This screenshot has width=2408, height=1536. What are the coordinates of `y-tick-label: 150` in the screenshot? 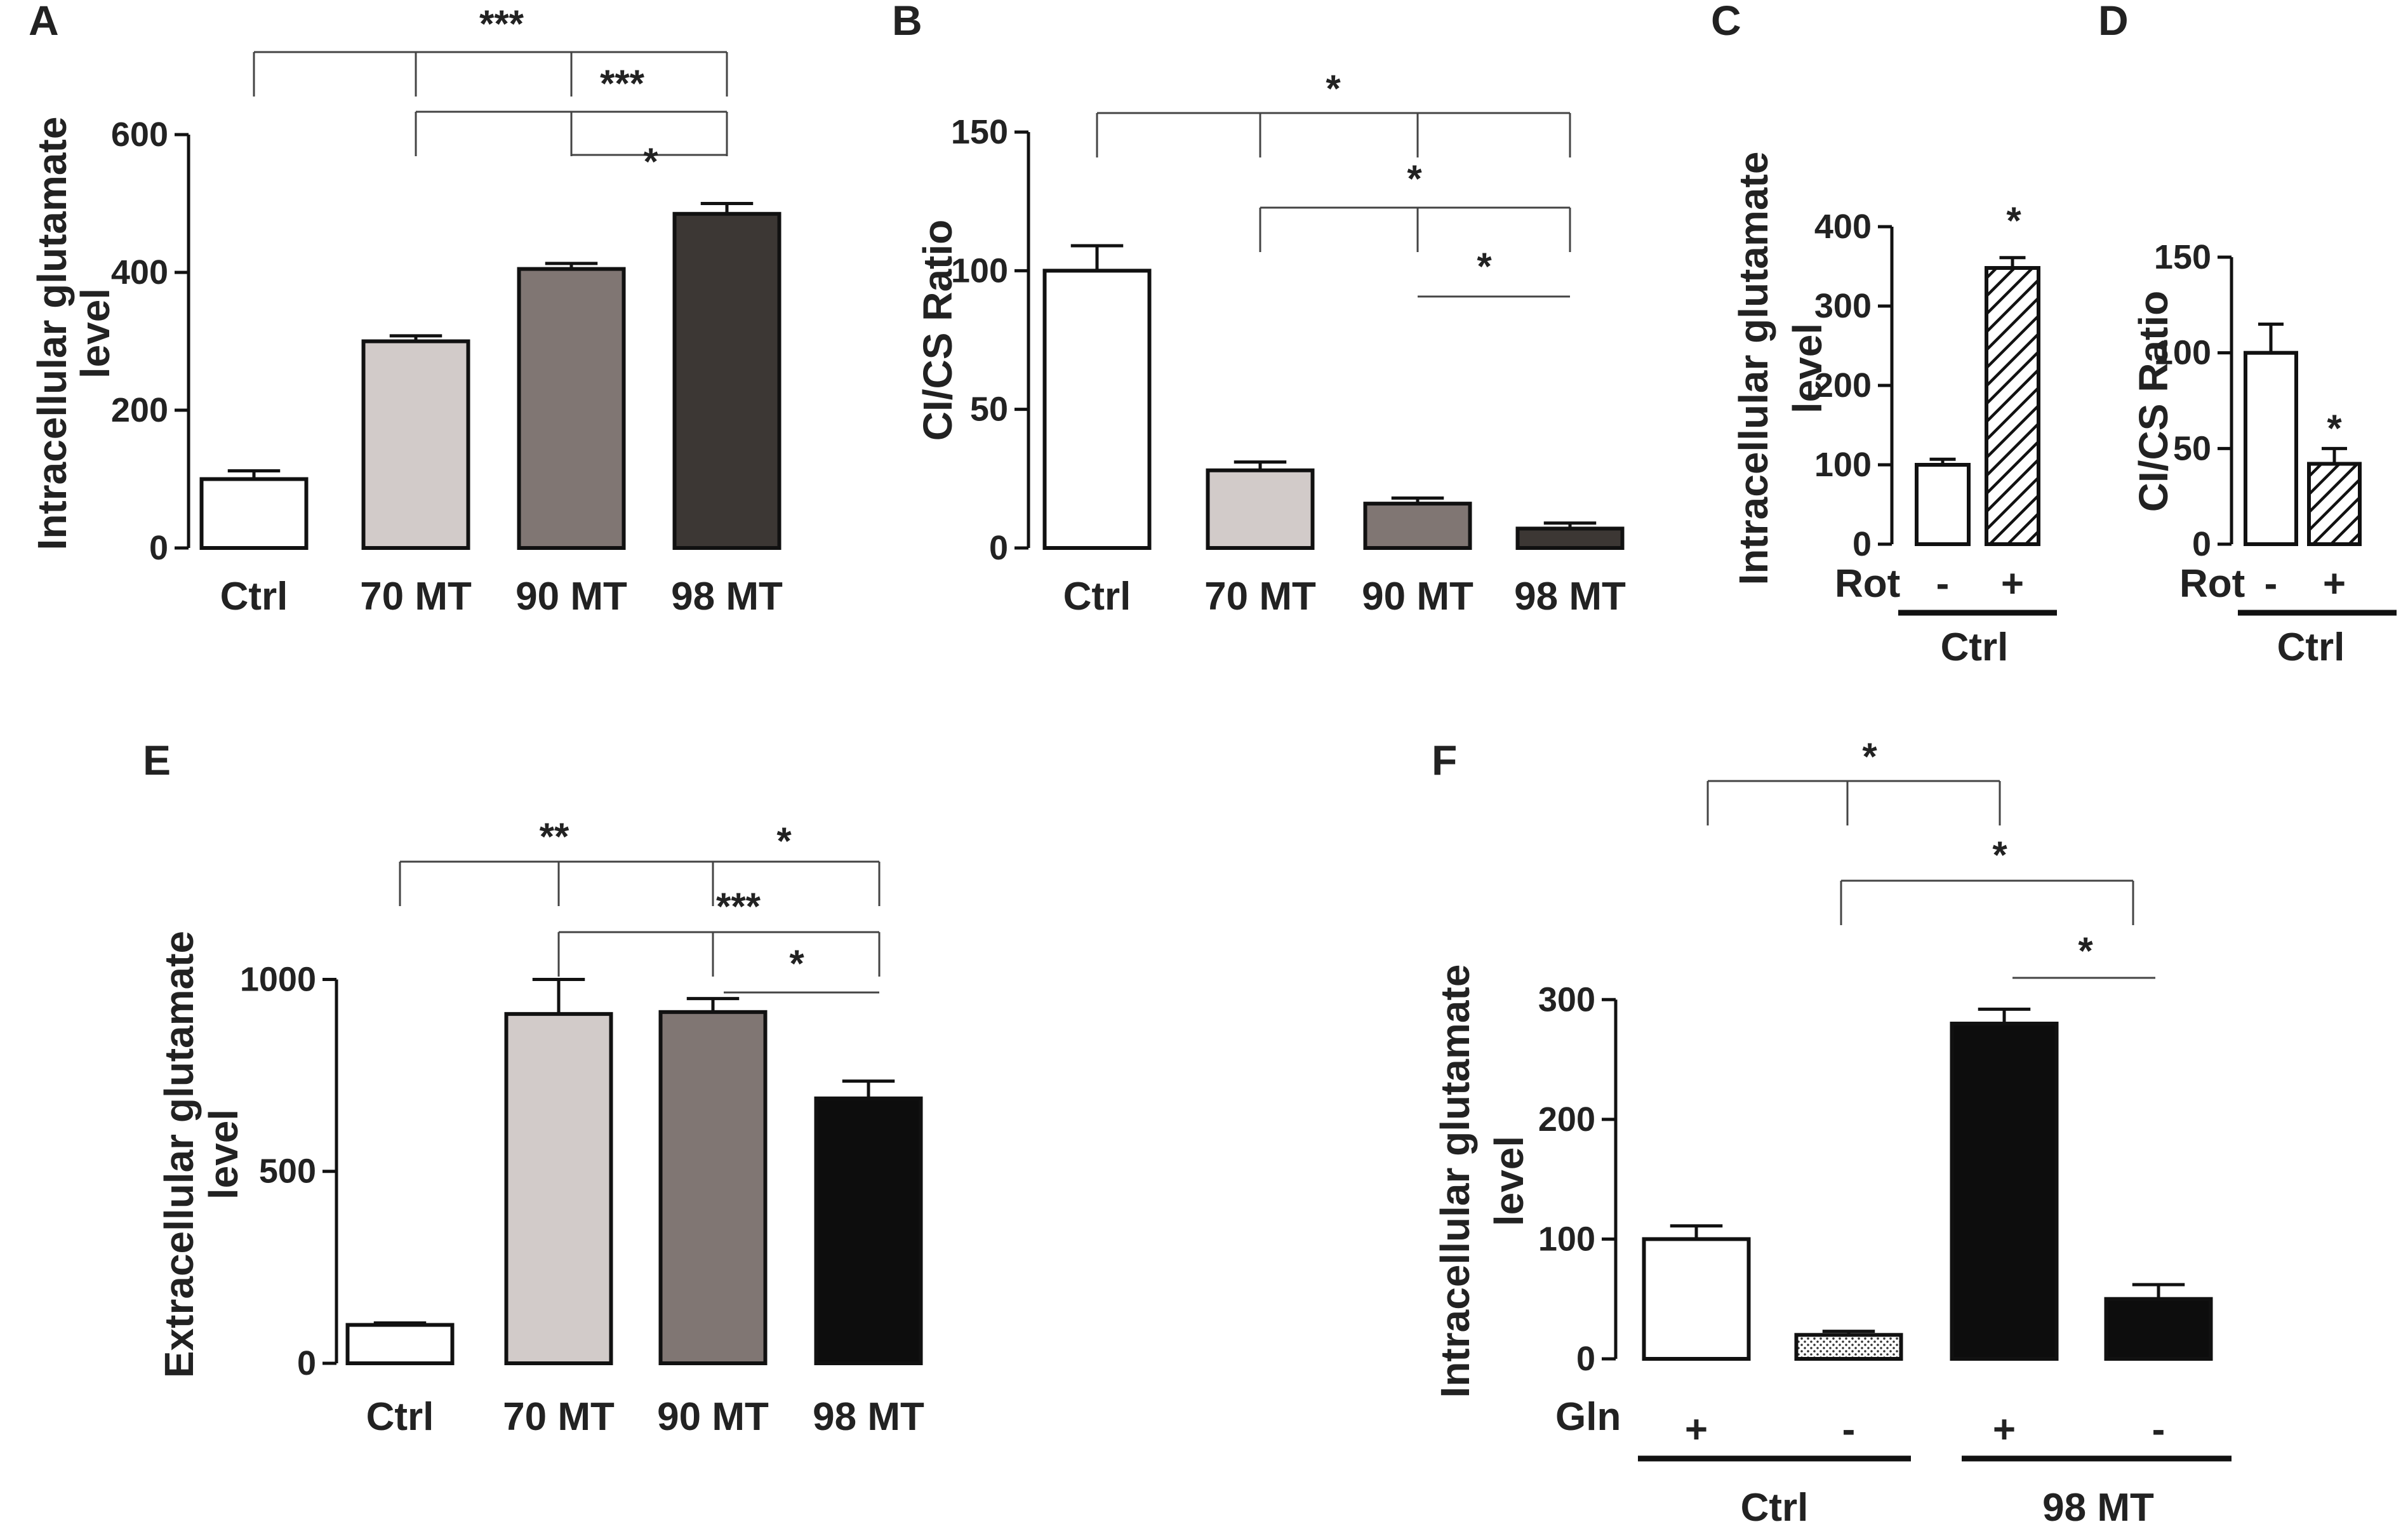 It's located at (979, 132).